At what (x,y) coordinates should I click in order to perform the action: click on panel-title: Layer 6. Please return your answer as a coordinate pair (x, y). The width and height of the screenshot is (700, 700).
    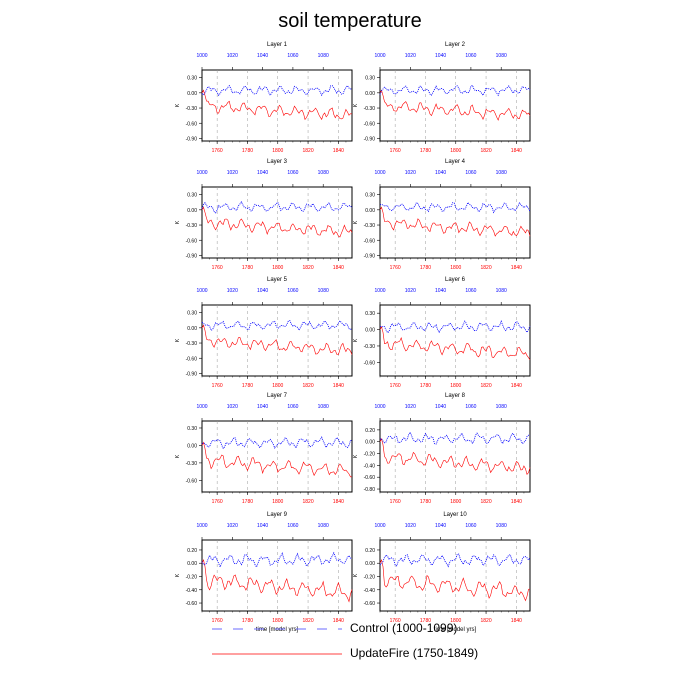
    Looking at the image, I should click on (455, 280).